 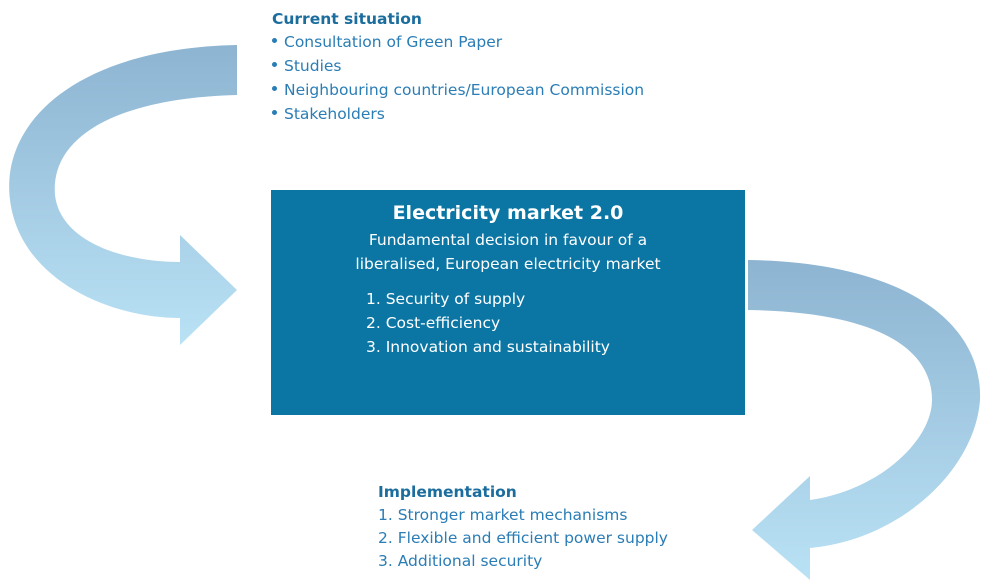 I want to click on item-text: 2. Cost-efficiency, so click(x=433, y=323).